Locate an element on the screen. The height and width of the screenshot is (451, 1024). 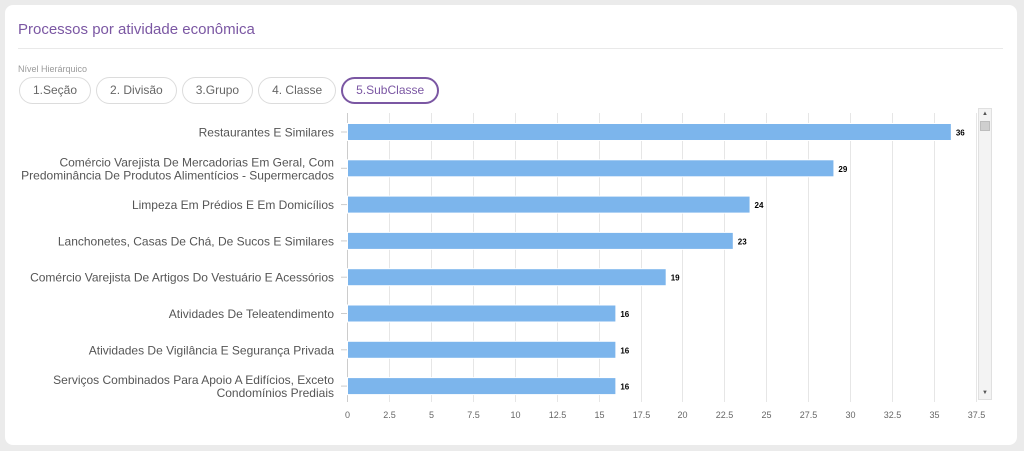
data-label: 36 is located at coordinates (960, 133).